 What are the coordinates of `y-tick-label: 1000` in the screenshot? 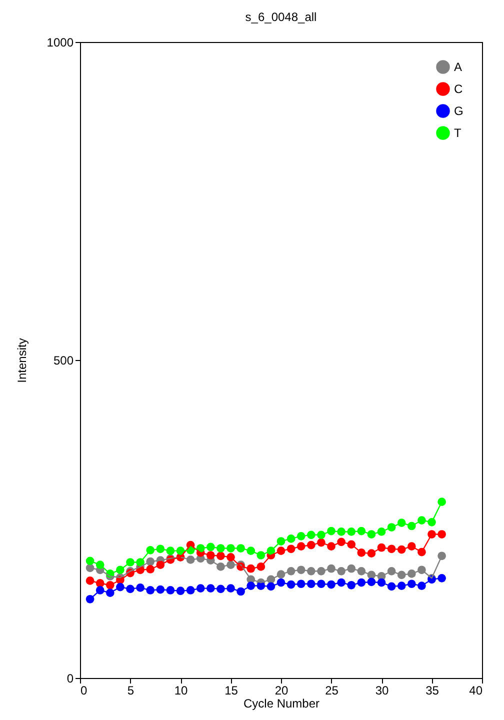 It's located at (60, 43).